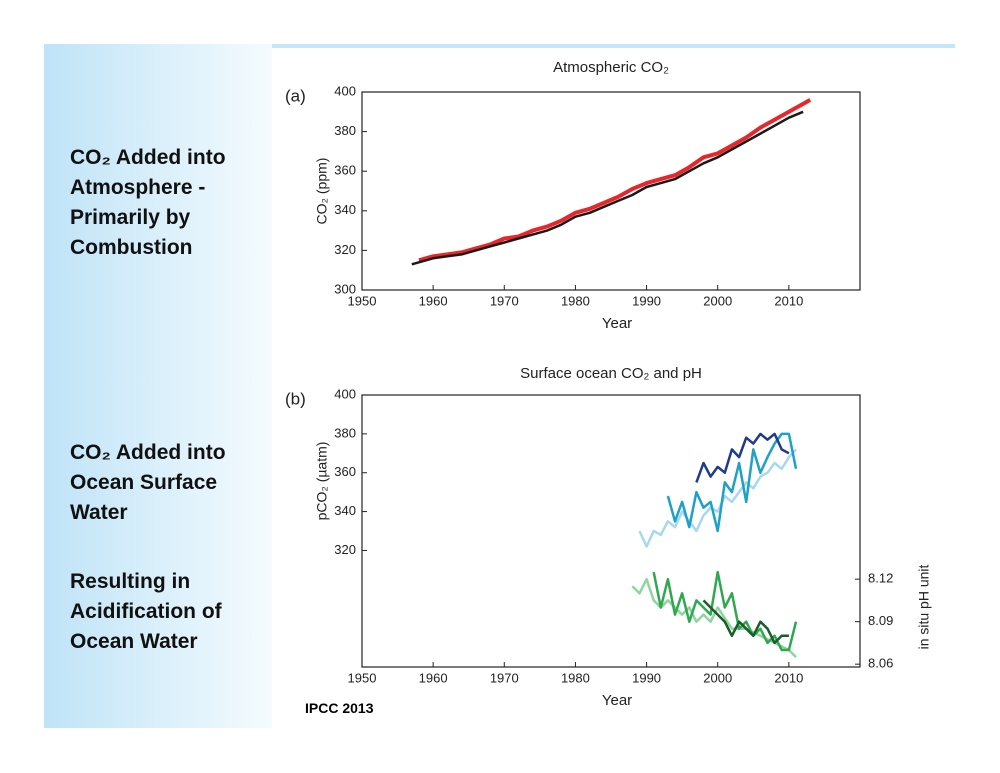  I want to click on y2-tick-label: 8.06, so click(880, 663).